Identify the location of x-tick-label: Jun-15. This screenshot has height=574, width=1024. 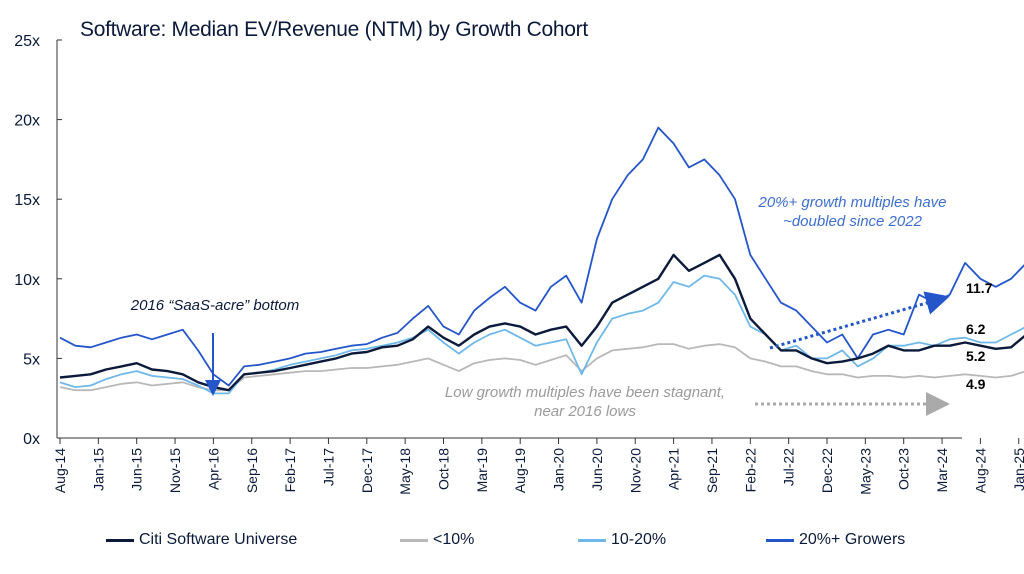
(137, 469).